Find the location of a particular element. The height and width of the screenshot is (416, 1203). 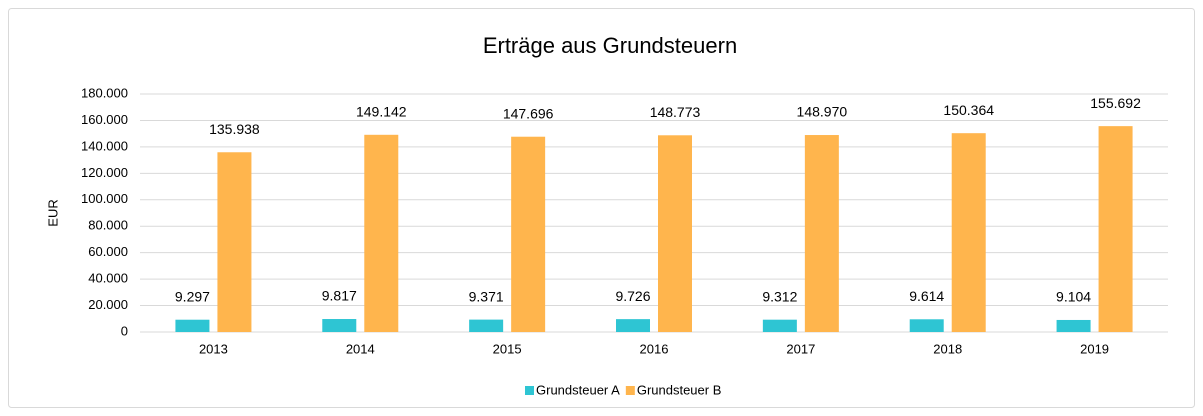

value-label: 135.938 is located at coordinates (234, 129).